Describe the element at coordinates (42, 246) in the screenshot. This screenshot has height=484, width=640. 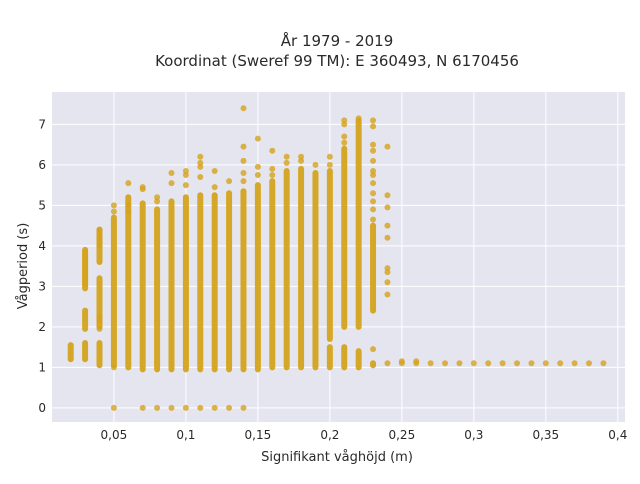
I see `y-tick-label: 4` at that location.